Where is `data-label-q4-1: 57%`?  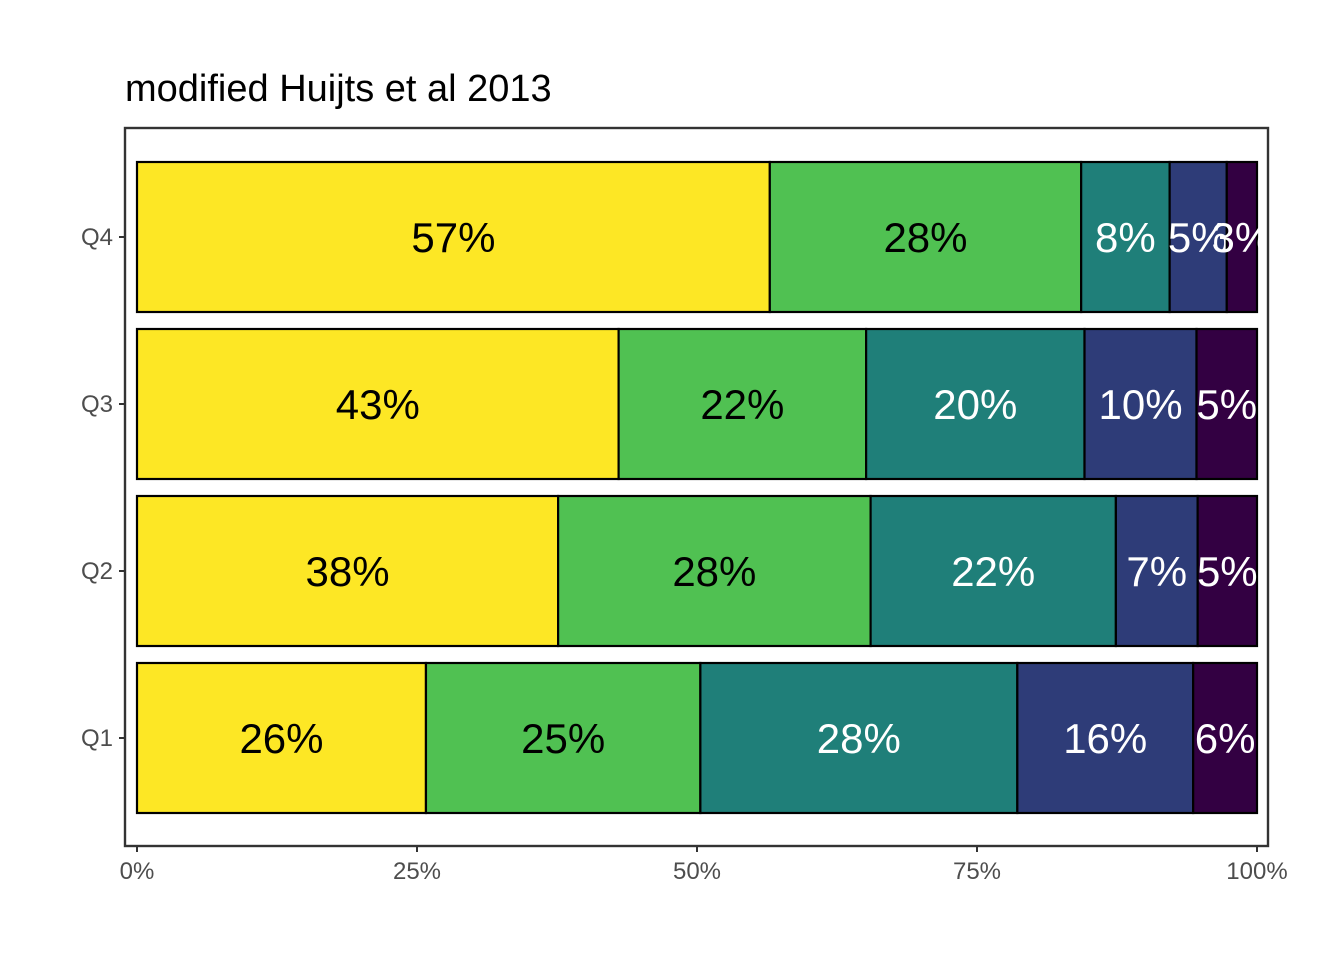
data-label-q4-1: 57% is located at coordinates (453, 237).